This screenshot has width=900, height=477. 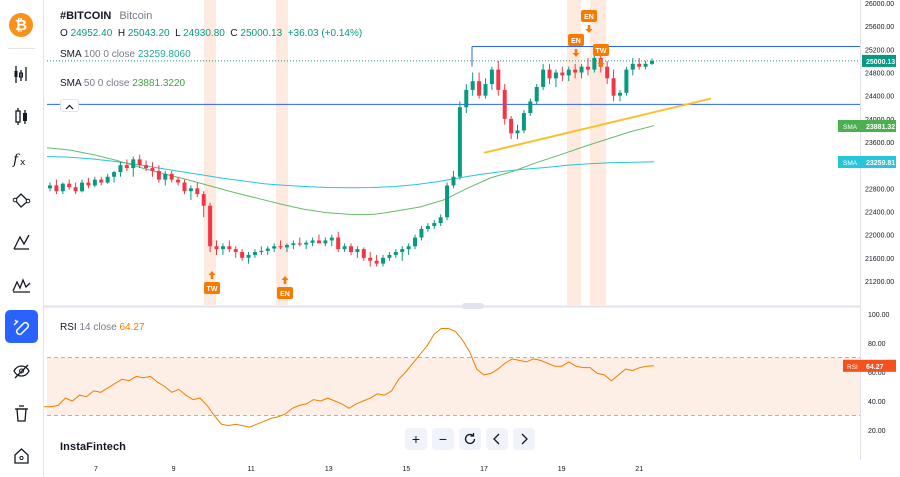 I want to click on resistance-line, so click(x=665, y=56).